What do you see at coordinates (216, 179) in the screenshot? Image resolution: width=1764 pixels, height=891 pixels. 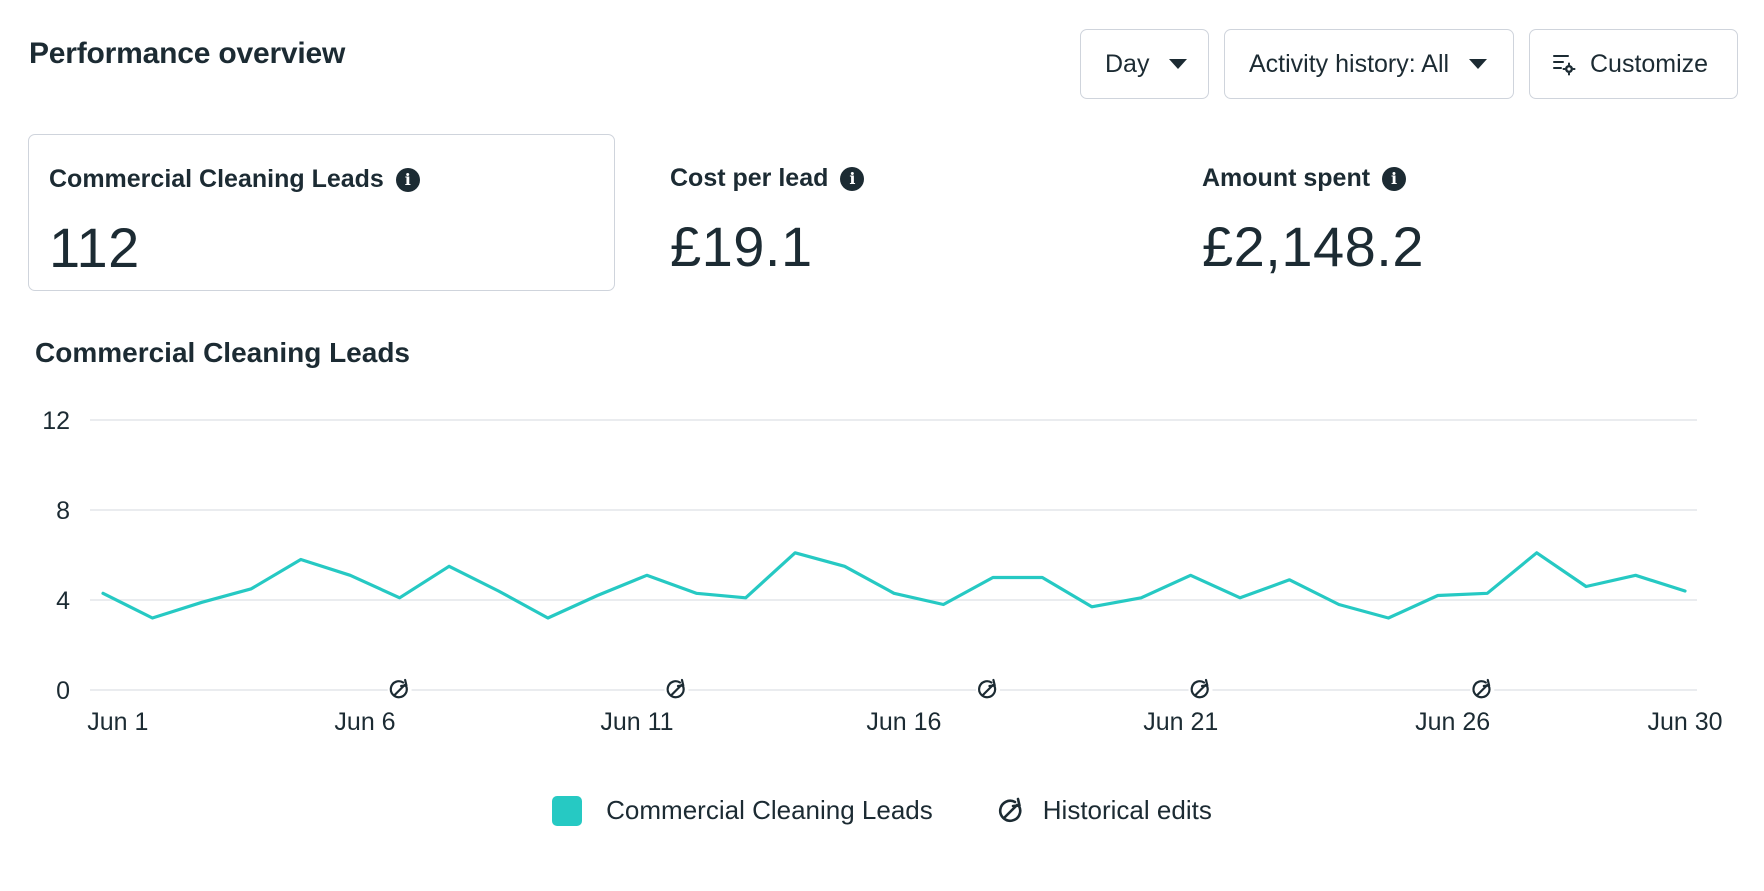 I see `metric-label-text: Commercial Cleaning Leads` at bounding box center [216, 179].